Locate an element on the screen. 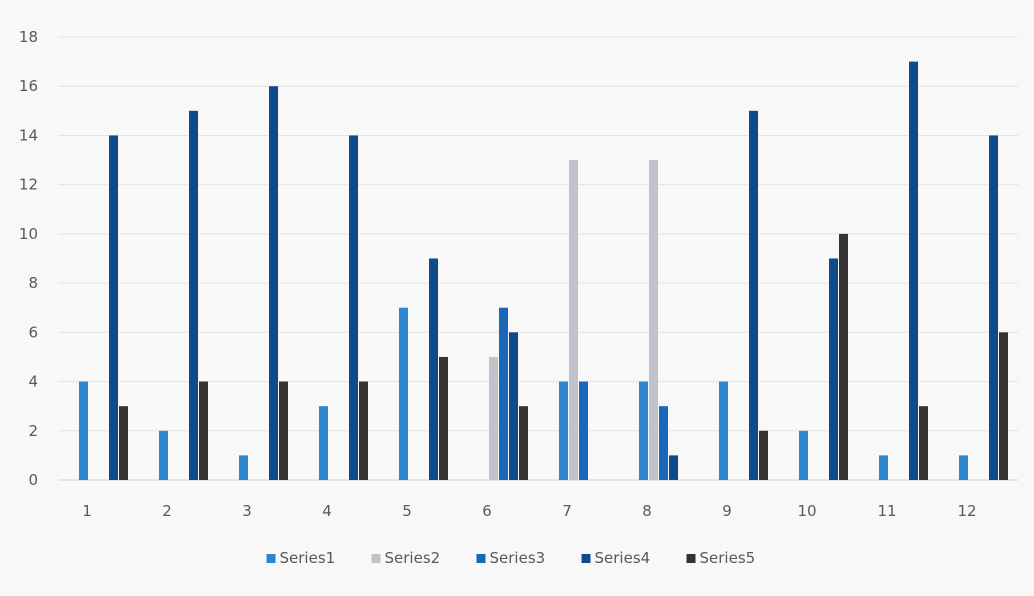  legend-item-series2: Series2 is located at coordinates (406, 558).